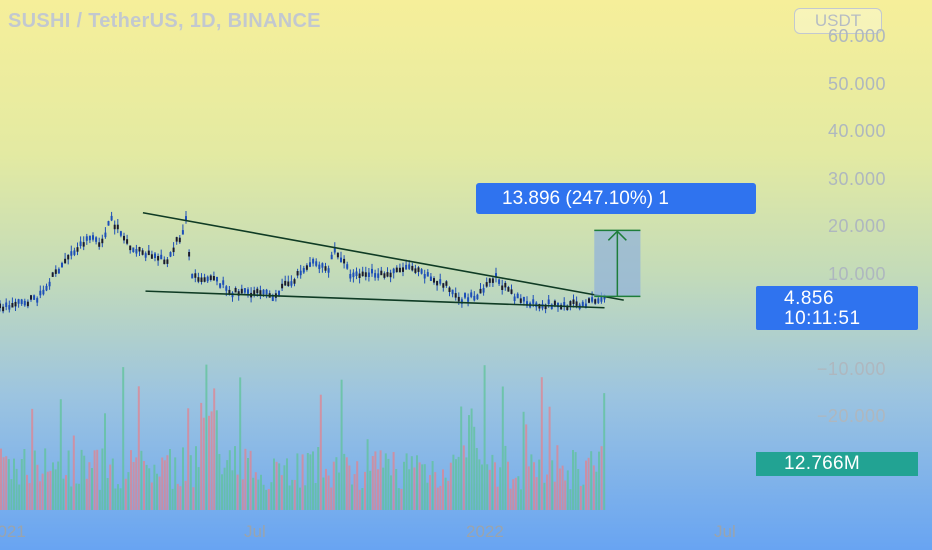 Image resolution: width=932 pixels, height=550 pixels. Describe the element at coordinates (856, 83) in the screenshot. I see `price-axis-tick: 50.000` at that location.